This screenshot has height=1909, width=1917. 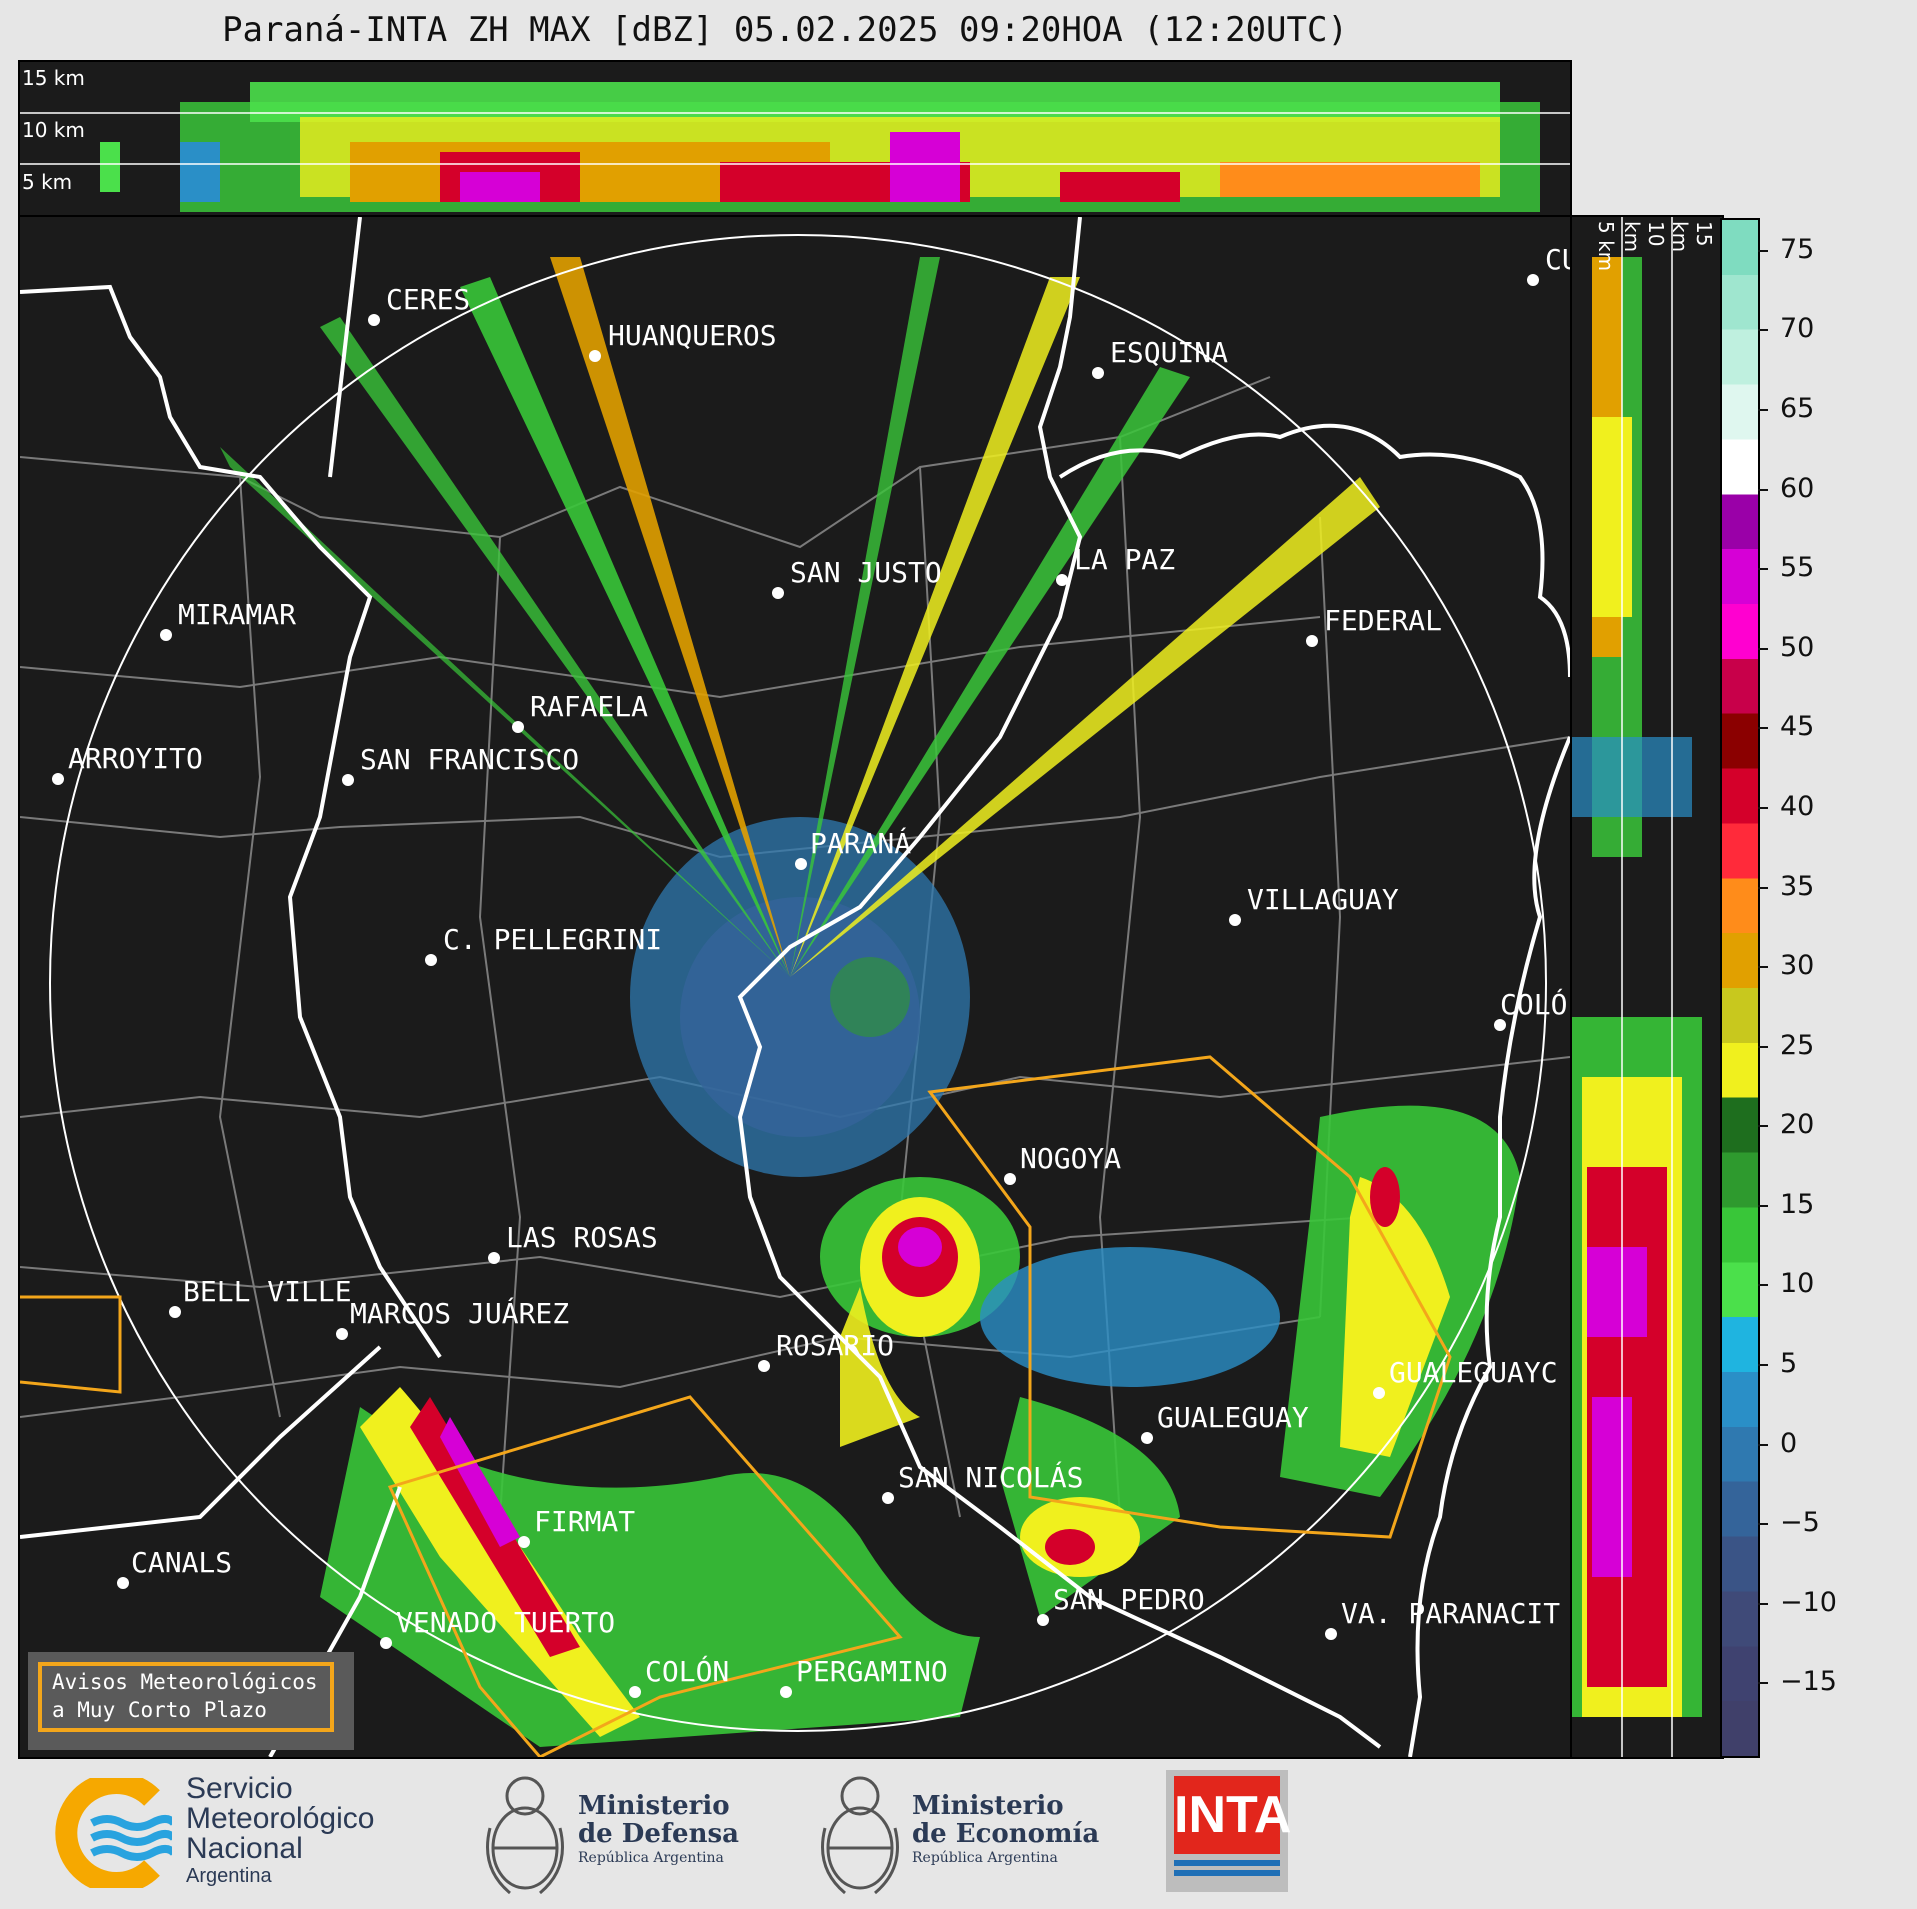 I want to click on city-label: GUALEGUAYC, so click(x=1473, y=1372).